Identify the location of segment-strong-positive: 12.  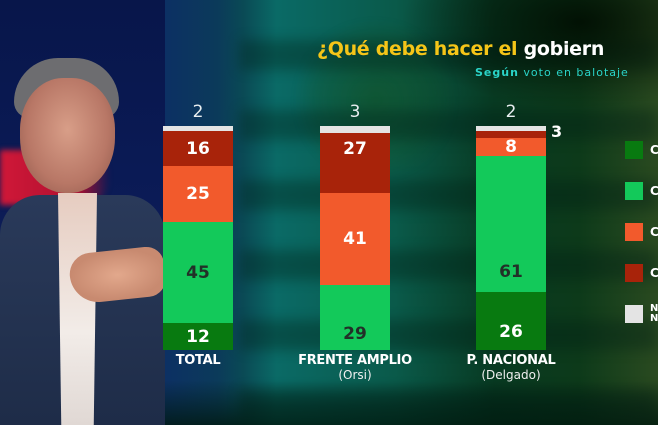
(198, 336).